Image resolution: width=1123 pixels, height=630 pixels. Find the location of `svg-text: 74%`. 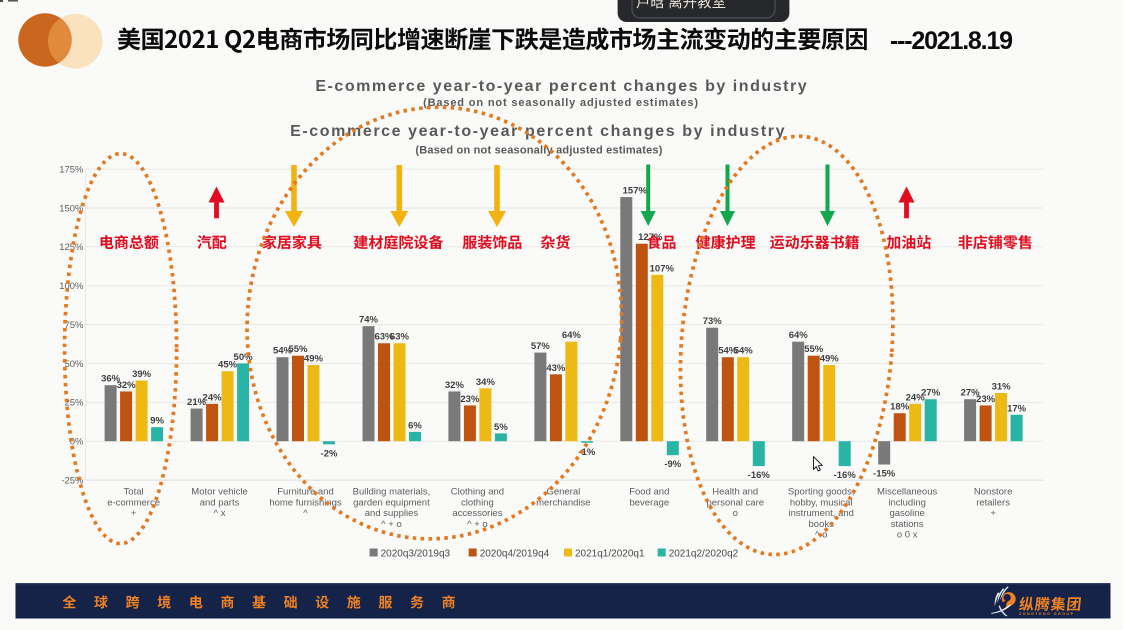

svg-text: 74% is located at coordinates (369, 320).